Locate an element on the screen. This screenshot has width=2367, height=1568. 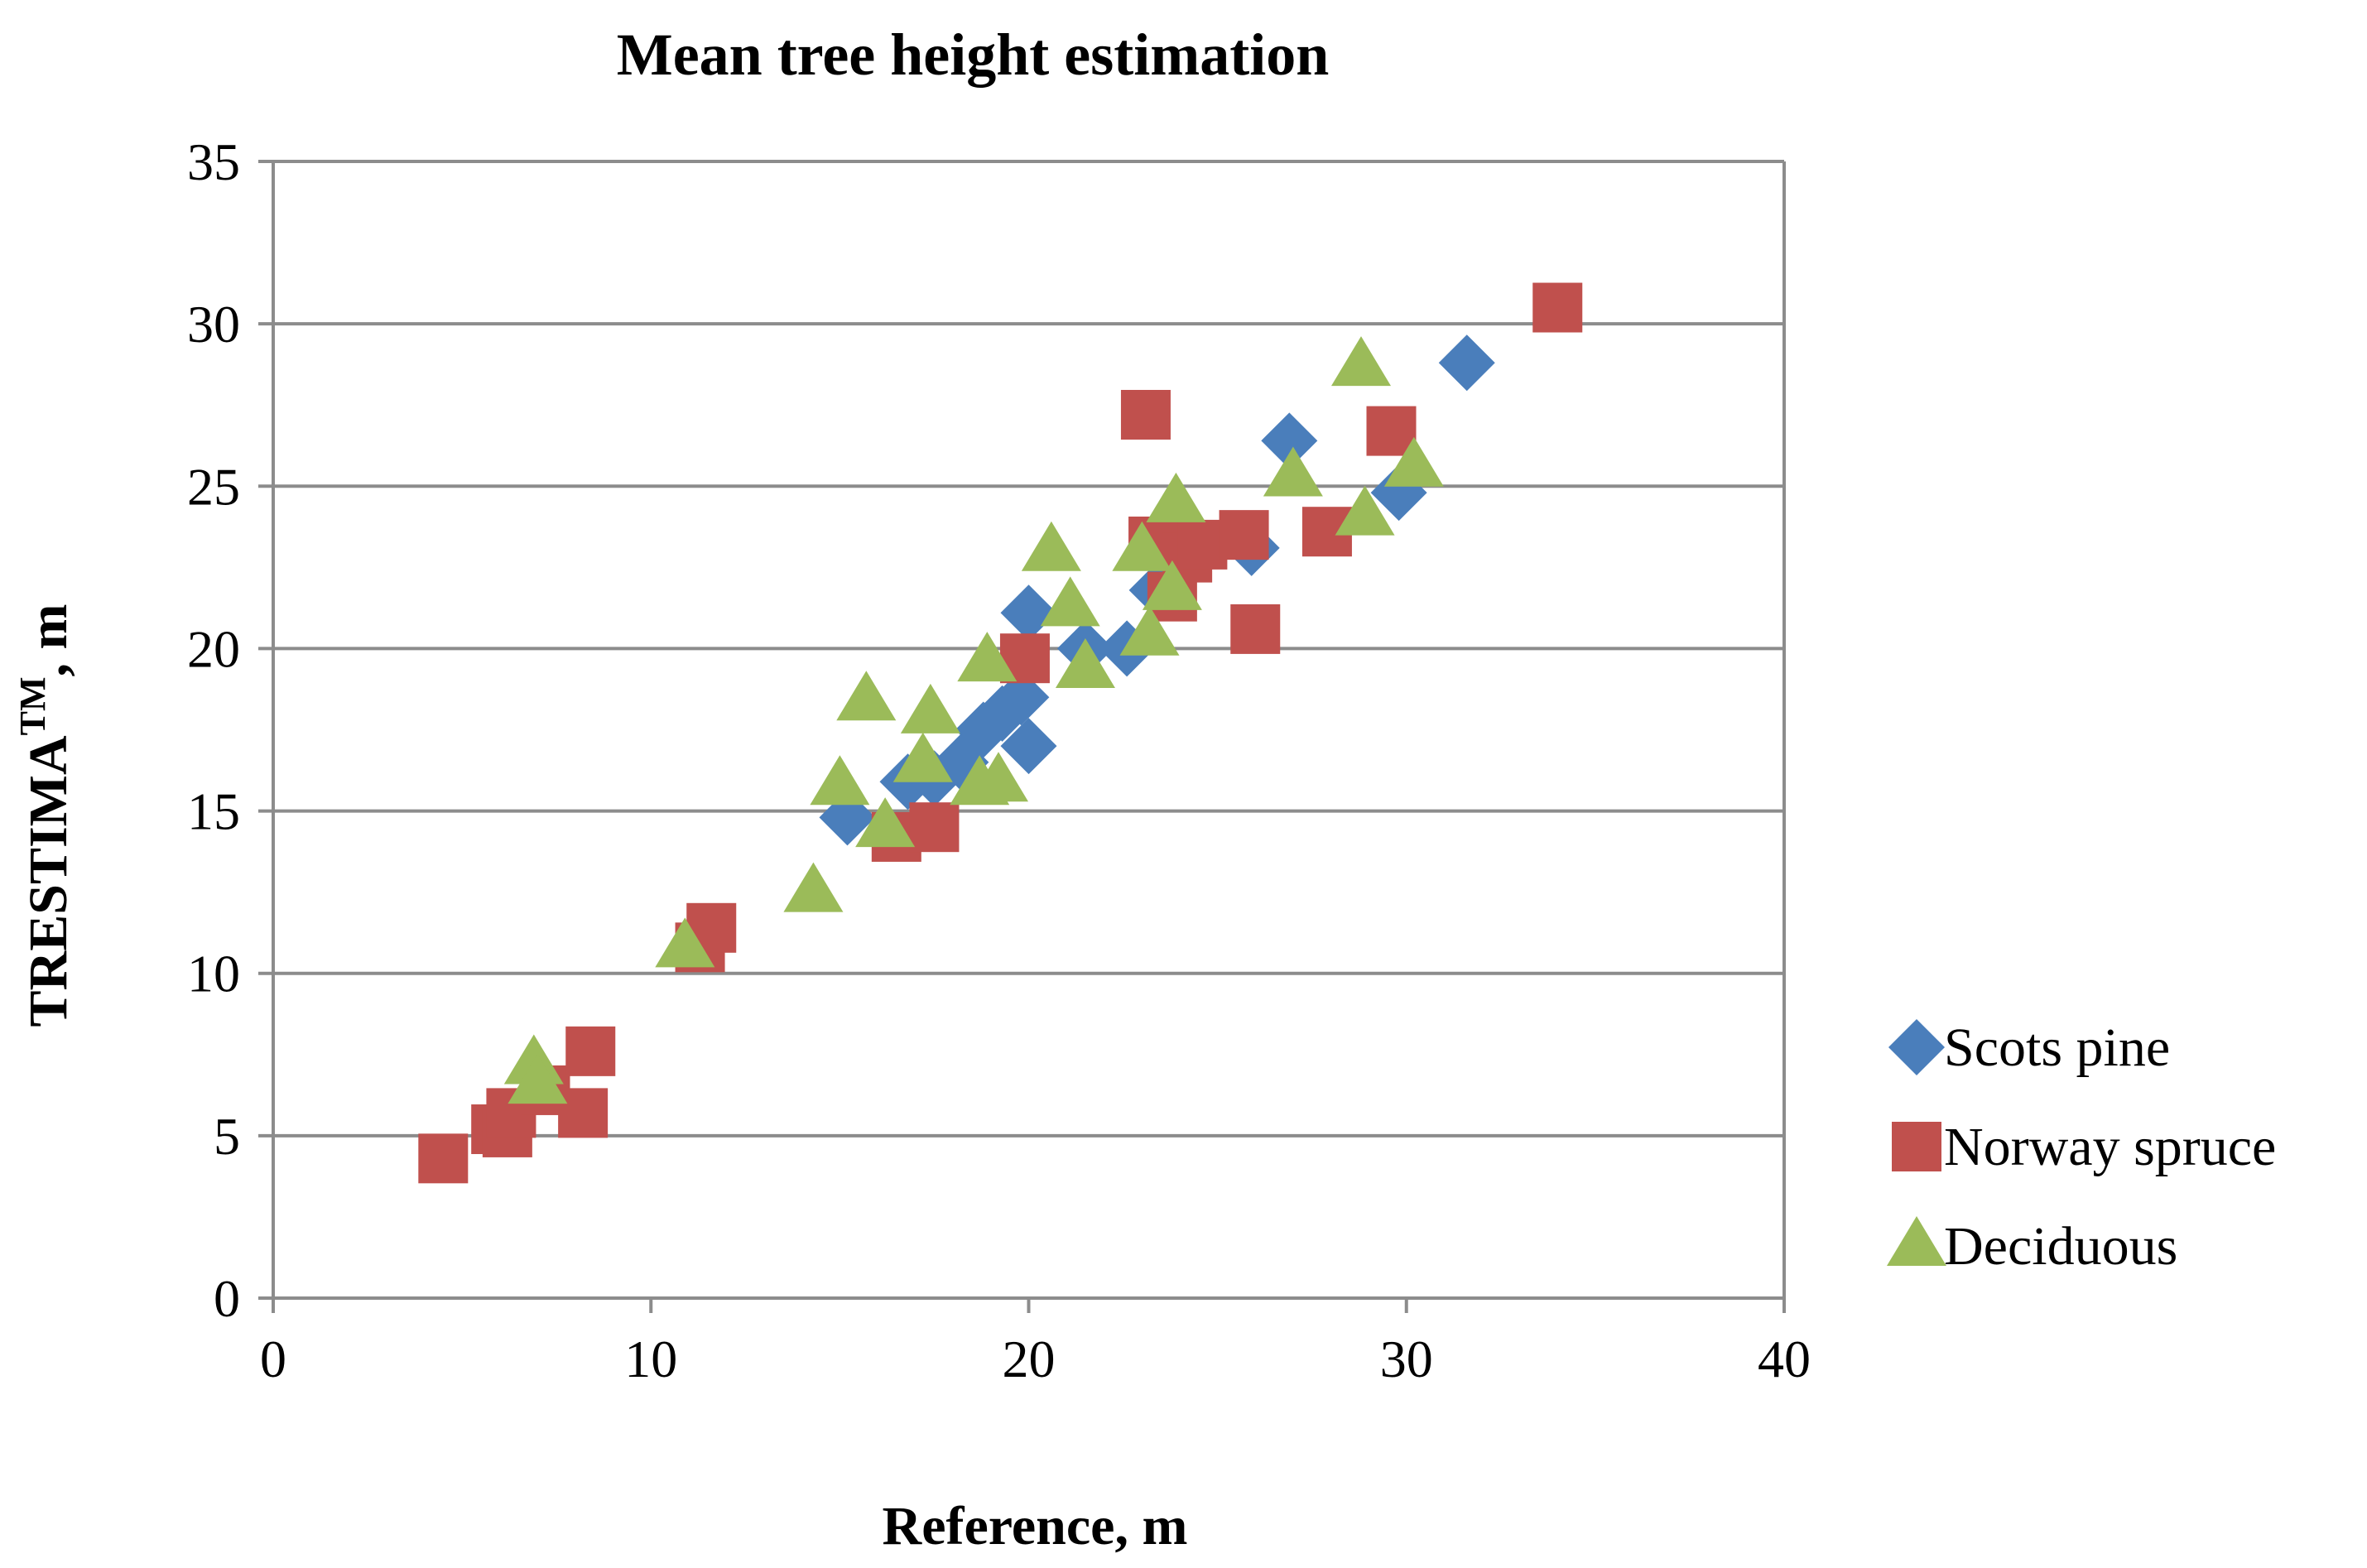
y-tick-label: 15 is located at coordinates (213, 811).